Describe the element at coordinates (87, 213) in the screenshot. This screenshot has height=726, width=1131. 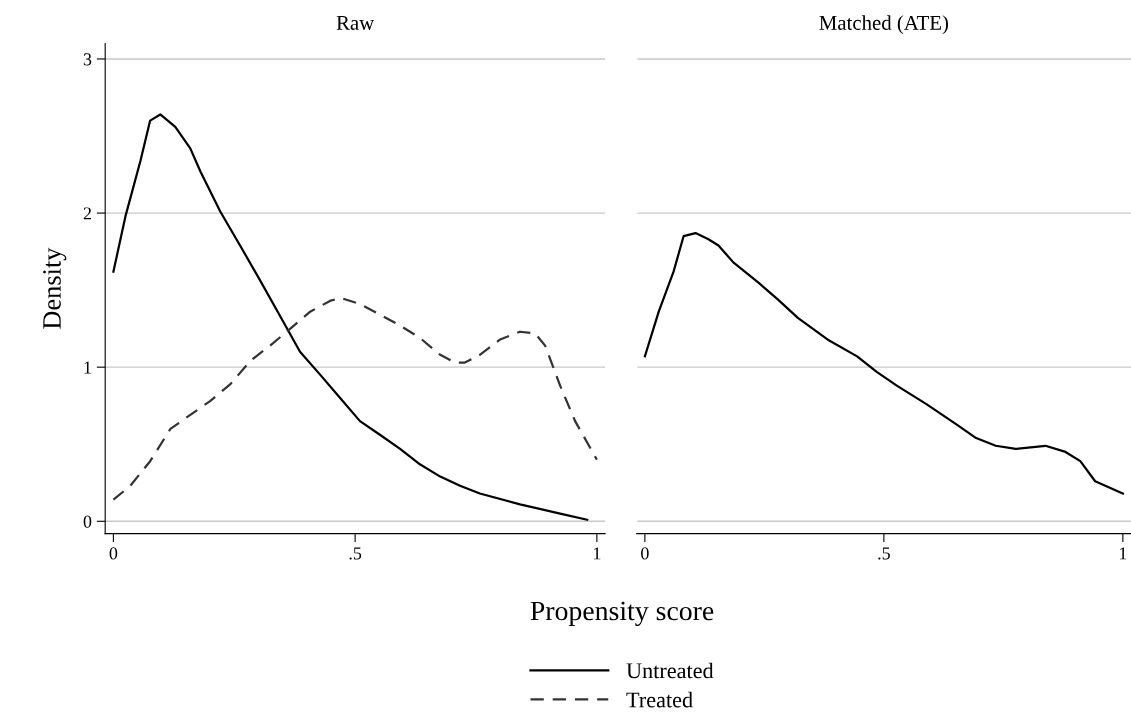
I see `y-tick-label: 2` at that location.